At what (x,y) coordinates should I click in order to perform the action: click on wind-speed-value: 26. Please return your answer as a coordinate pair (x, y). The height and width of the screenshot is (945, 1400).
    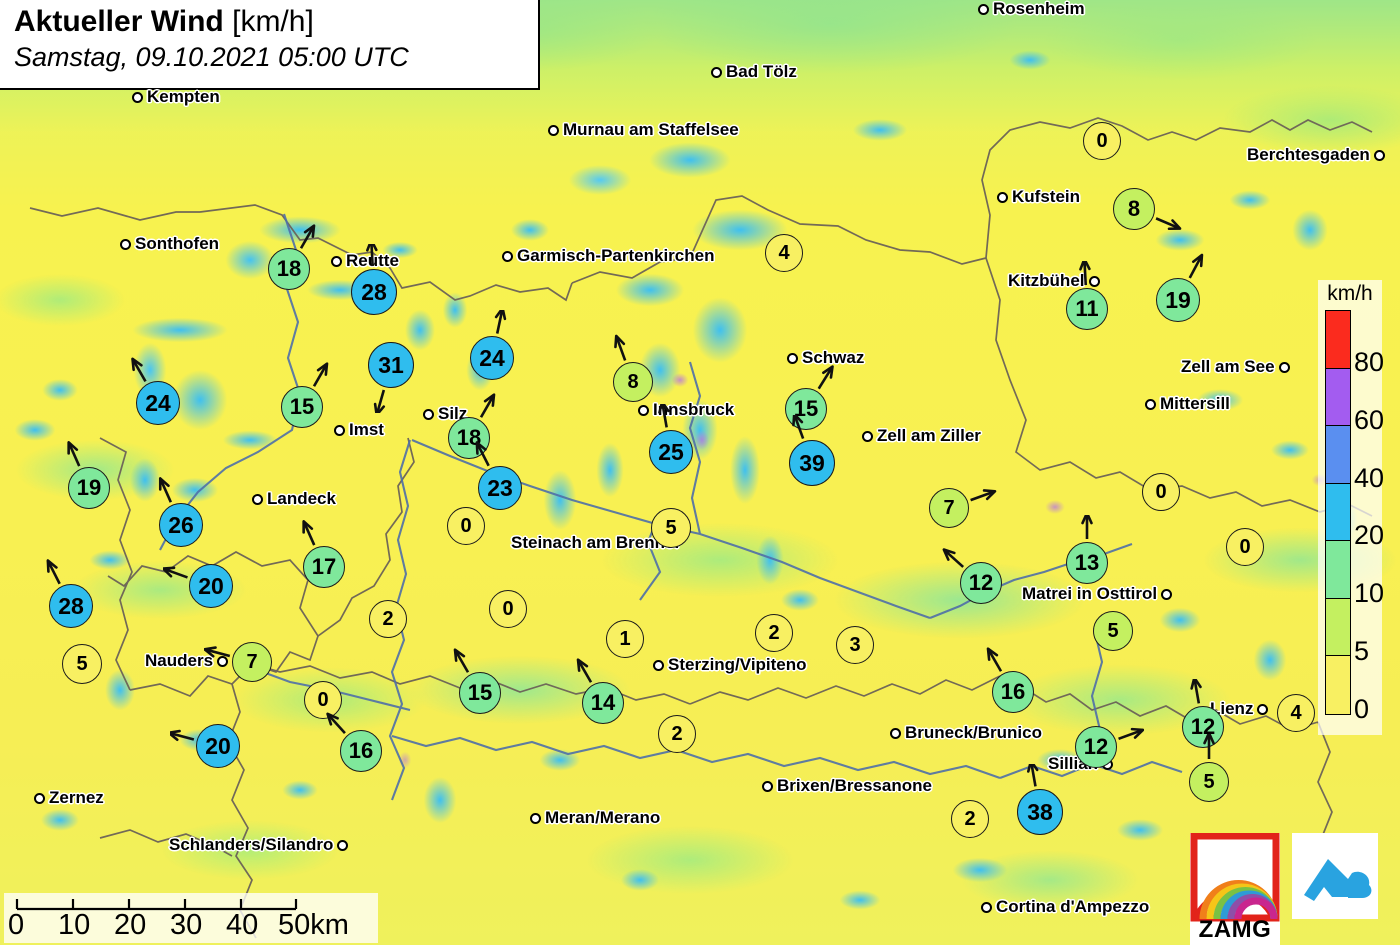
    Looking at the image, I should click on (181, 525).